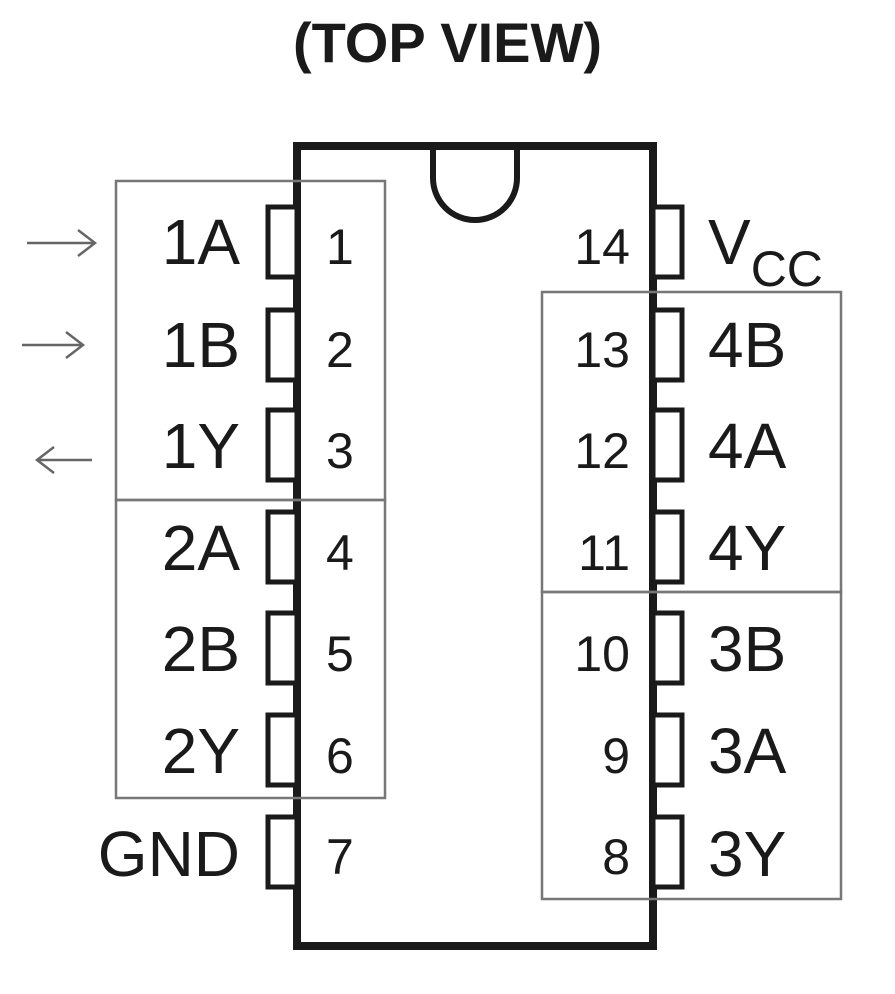  Describe the element at coordinates (340, 350) in the screenshot. I see `pin-number-2: 2` at that location.